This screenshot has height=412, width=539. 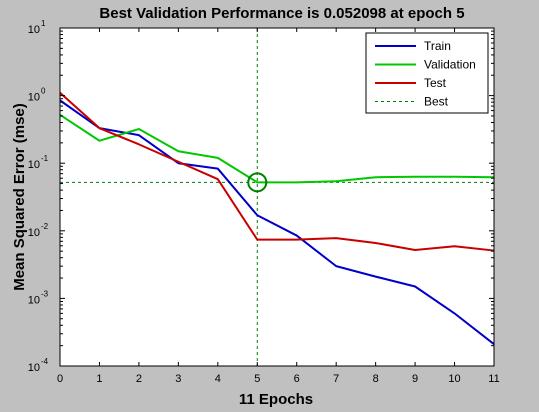 What do you see at coordinates (427, 73) in the screenshot?
I see `legend: Train Validation Test Best` at bounding box center [427, 73].